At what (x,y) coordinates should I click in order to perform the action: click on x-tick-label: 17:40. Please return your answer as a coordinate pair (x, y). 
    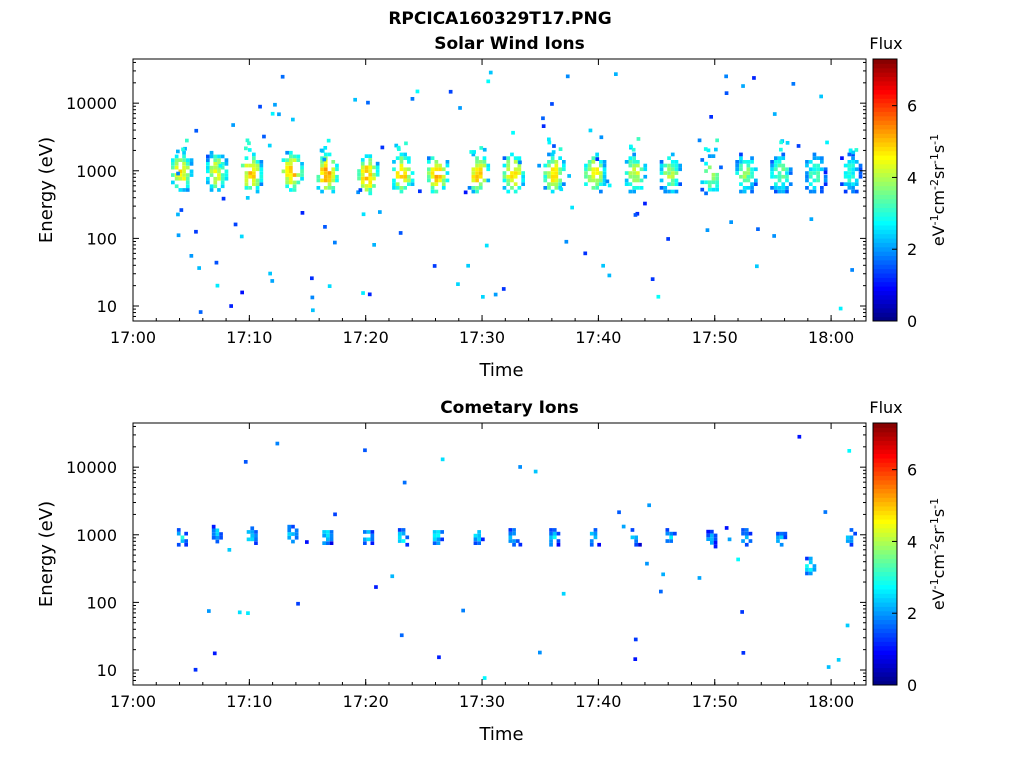
    Looking at the image, I should click on (598, 701).